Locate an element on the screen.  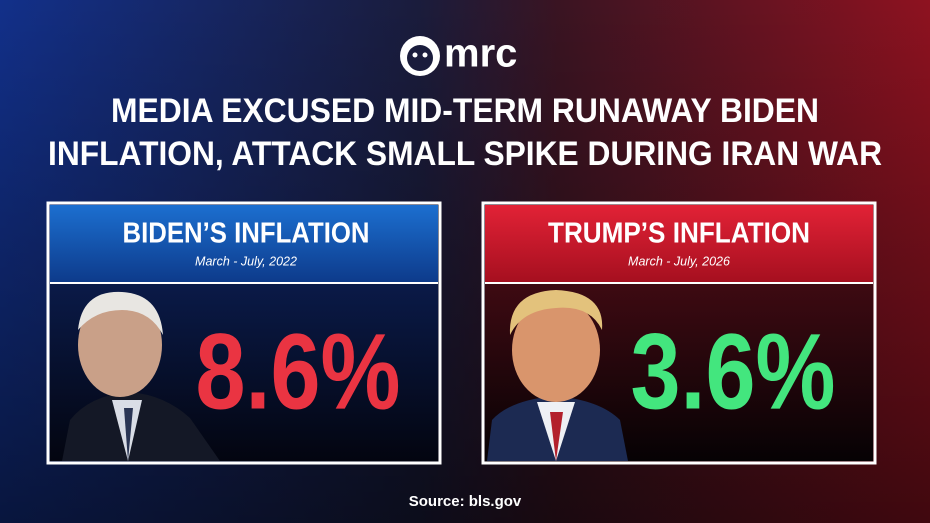
inflation-value: 3.6% is located at coordinates (733, 371).